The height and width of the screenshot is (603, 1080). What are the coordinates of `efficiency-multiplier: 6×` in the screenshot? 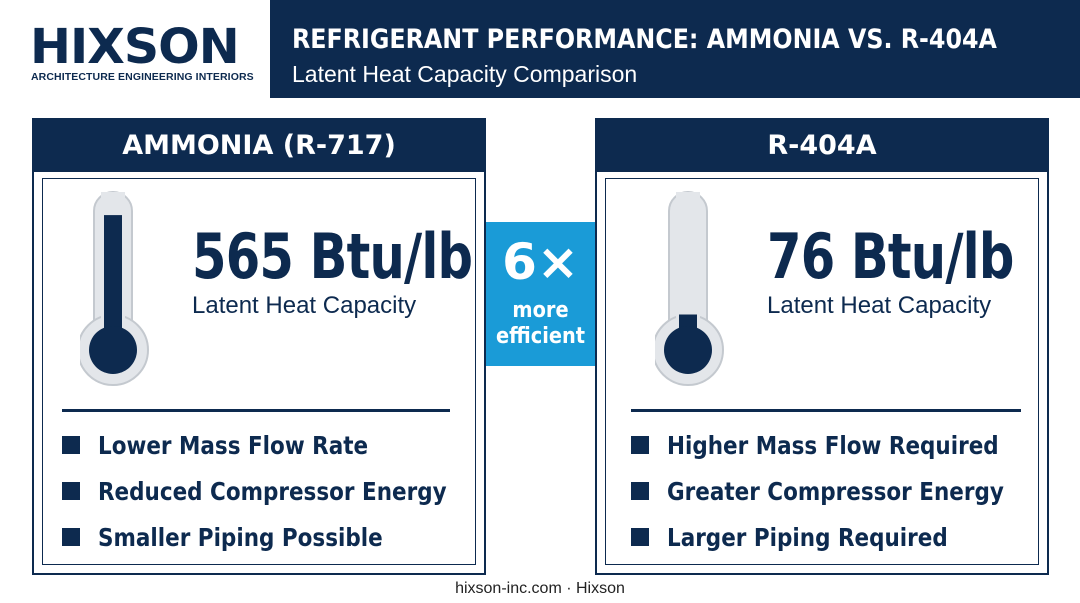 It's located at (540, 262).